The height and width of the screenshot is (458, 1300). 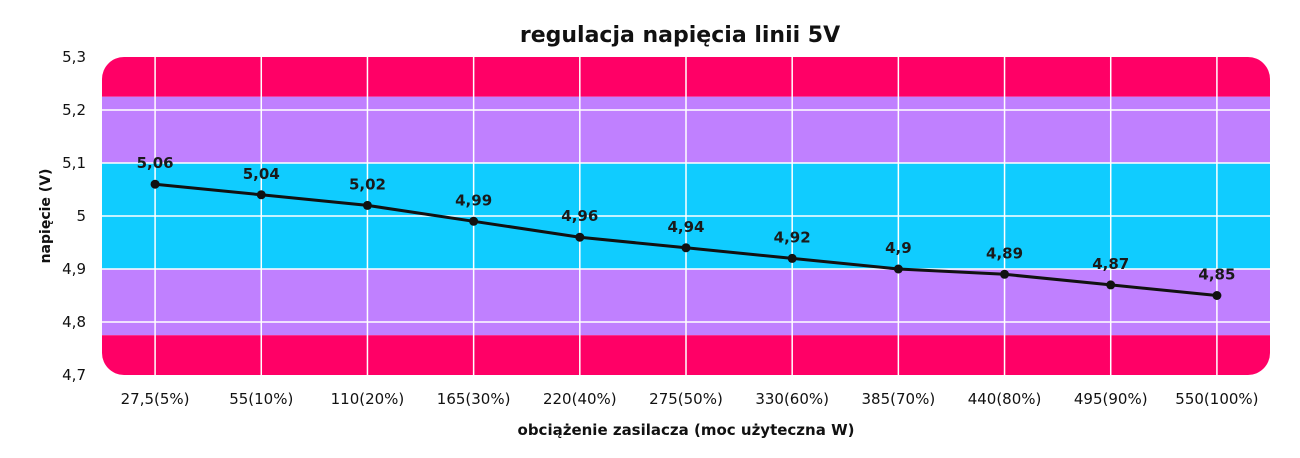 I want to click on y-tick-label: 5,3, so click(x=74, y=57).